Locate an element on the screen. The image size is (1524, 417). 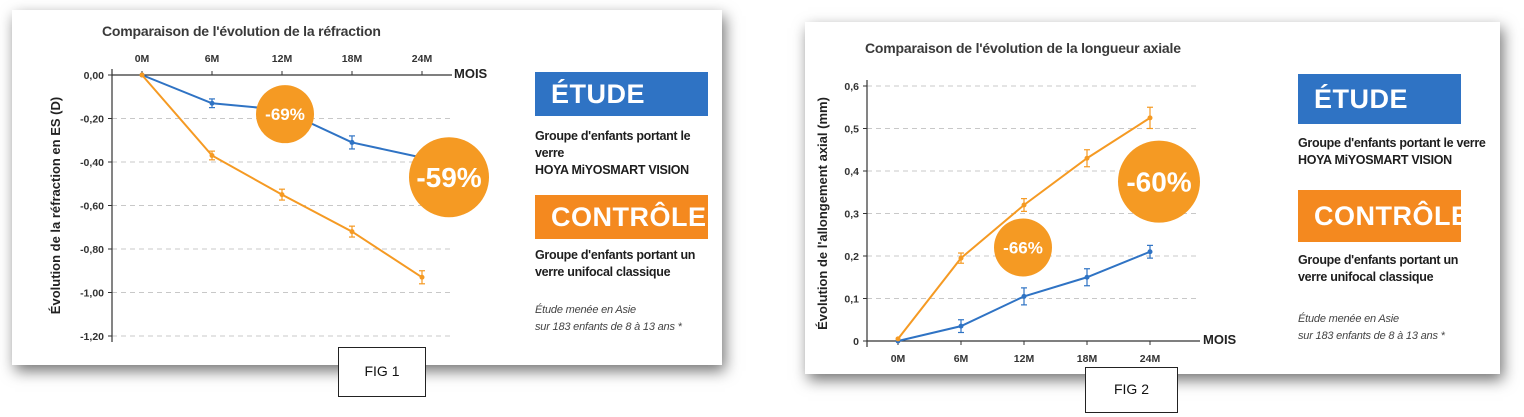
y-tick-label: 0,6 is located at coordinates (851, 87).